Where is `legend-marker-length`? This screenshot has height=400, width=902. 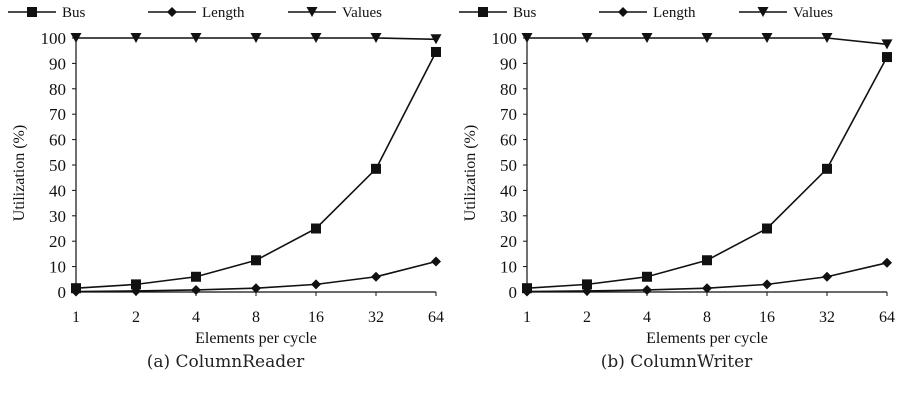
legend-marker-length is located at coordinates (623, 12).